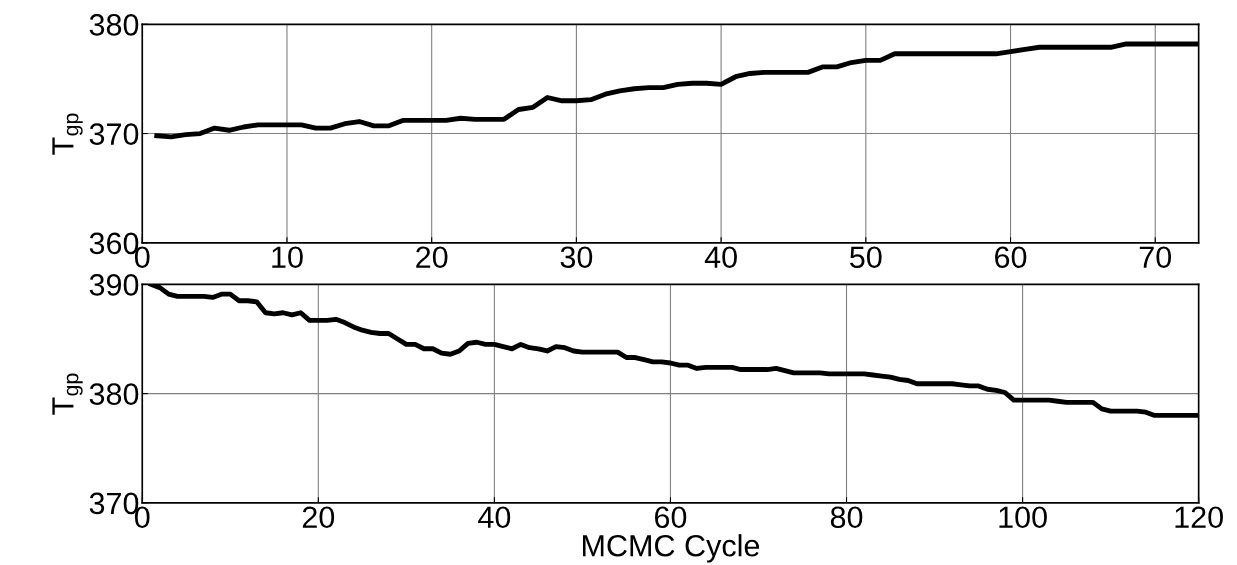 Image resolution: width=1237 pixels, height=565 pixels. What do you see at coordinates (1023, 517) in the screenshot?
I see `x-tick-label: 100` at bounding box center [1023, 517].